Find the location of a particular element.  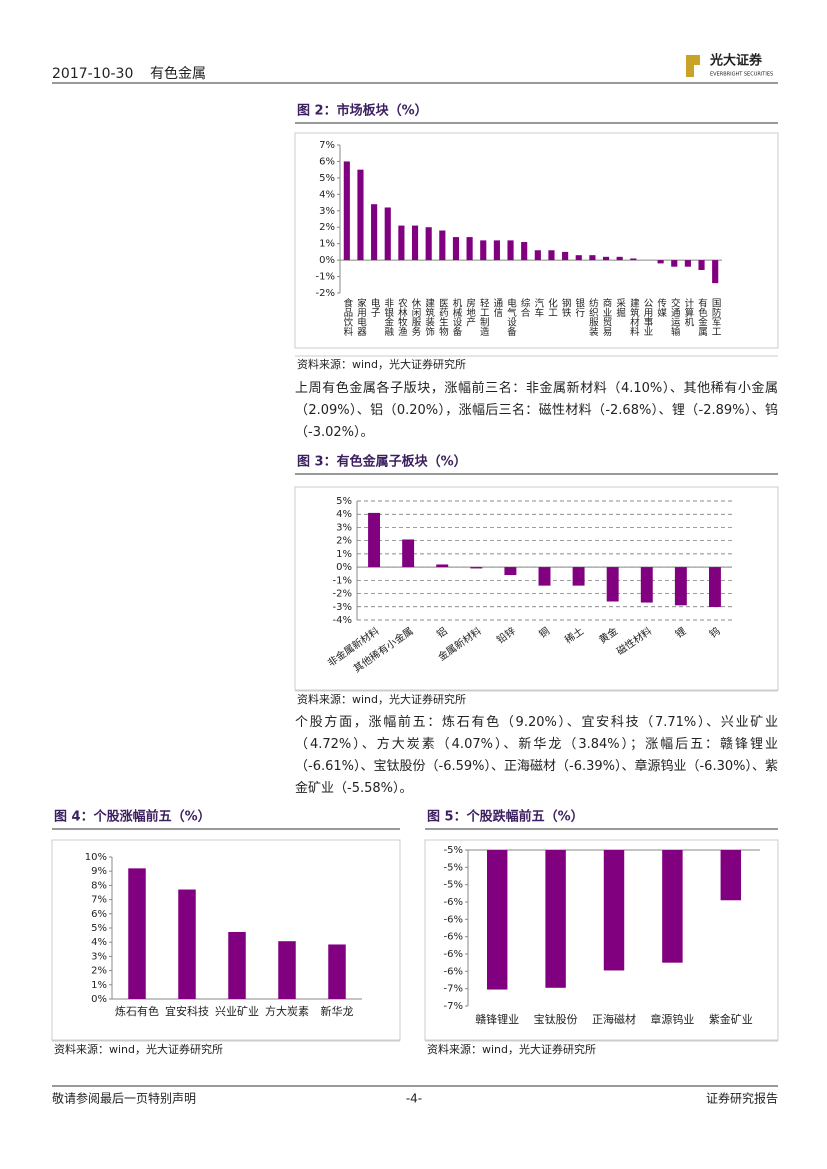

x-tick-label: 章源钨业 is located at coordinates (672, 1019).